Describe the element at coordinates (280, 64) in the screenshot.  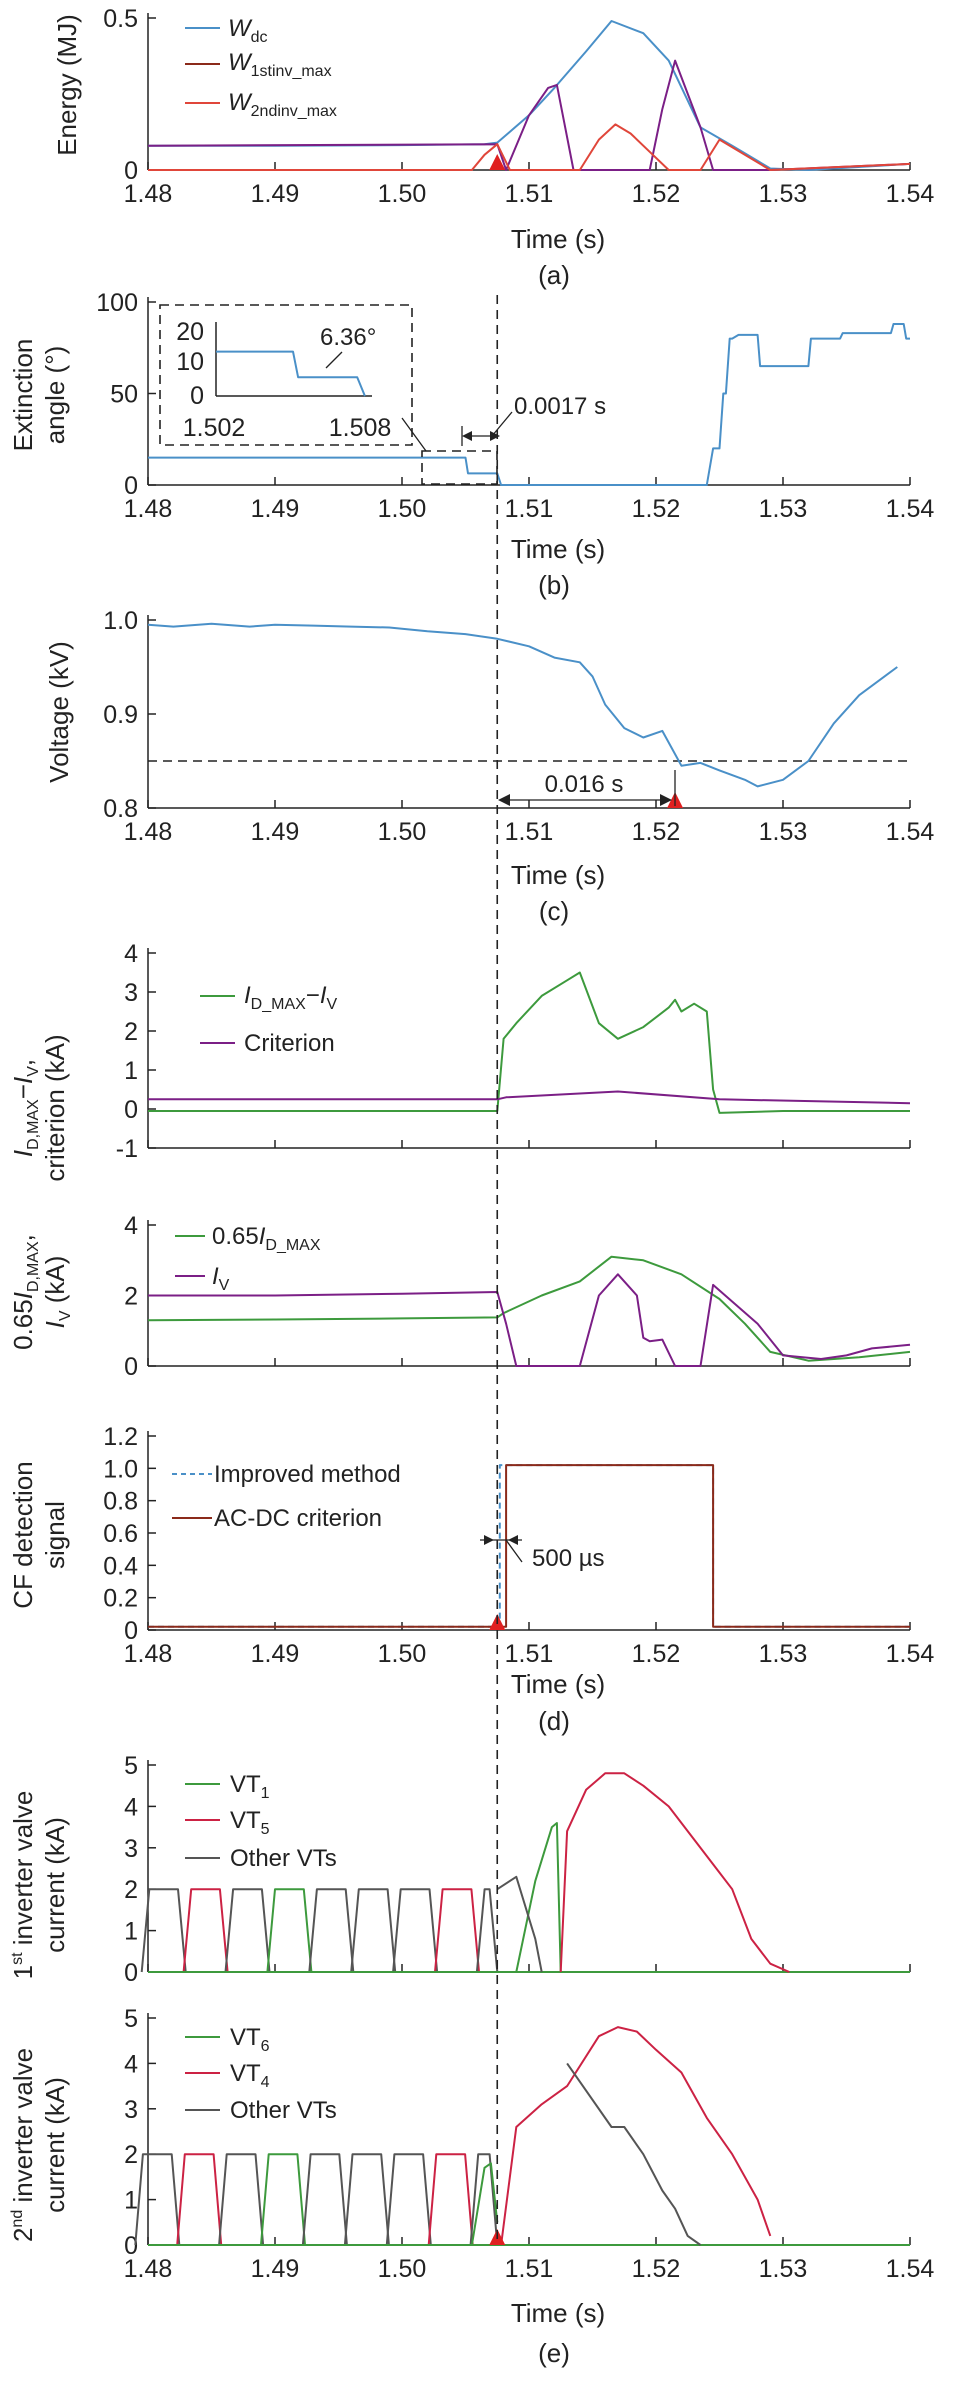
I see `legend-w1st: W1stinv_max` at that location.